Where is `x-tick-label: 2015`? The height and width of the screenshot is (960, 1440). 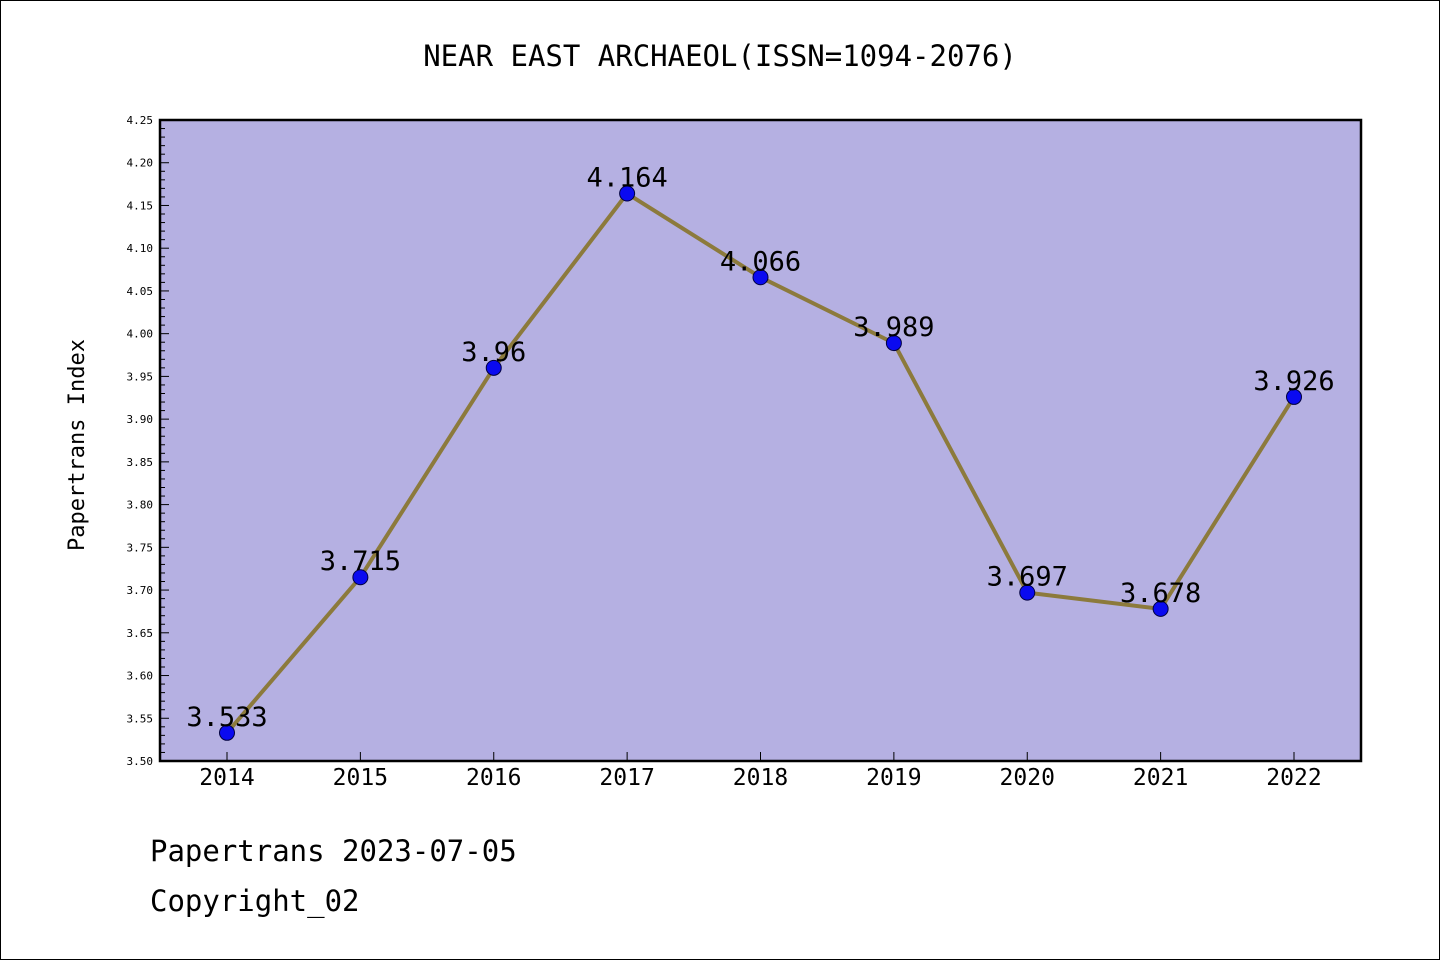
x-tick-label: 2015 is located at coordinates (360, 778).